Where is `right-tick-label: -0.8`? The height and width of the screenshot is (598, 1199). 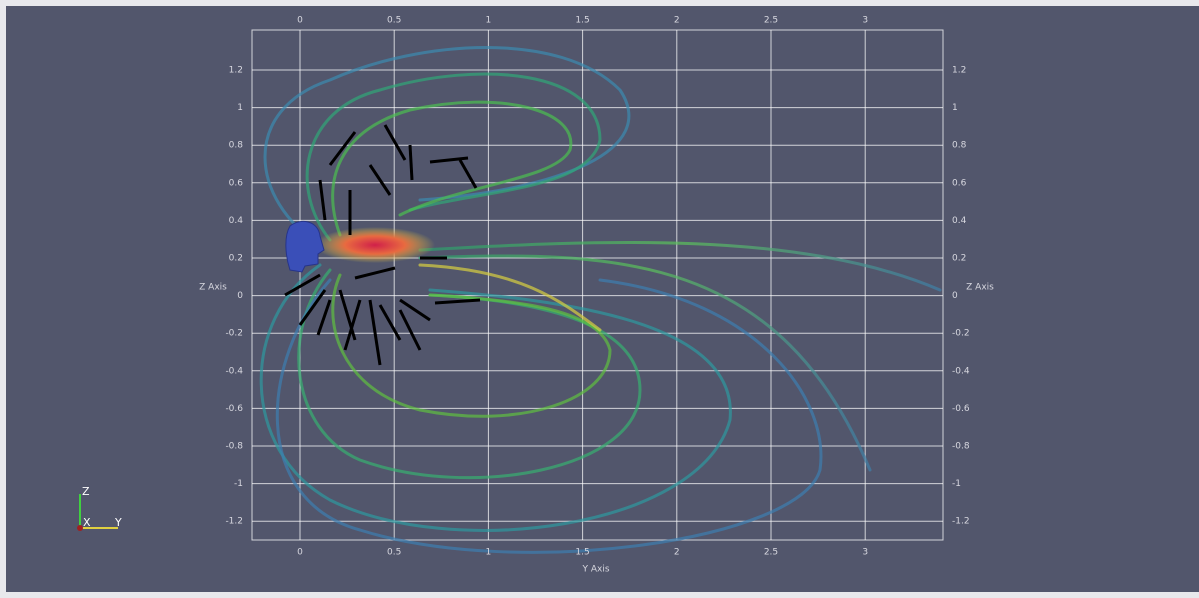
right-tick-label: -0.8 is located at coordinates (961, 447).